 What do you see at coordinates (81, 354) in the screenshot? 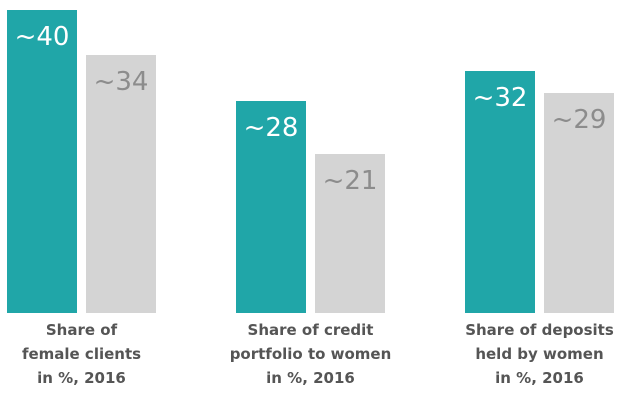
I see `category-label: Share of female clients in %, 2016` at bounding box center [81, 354].